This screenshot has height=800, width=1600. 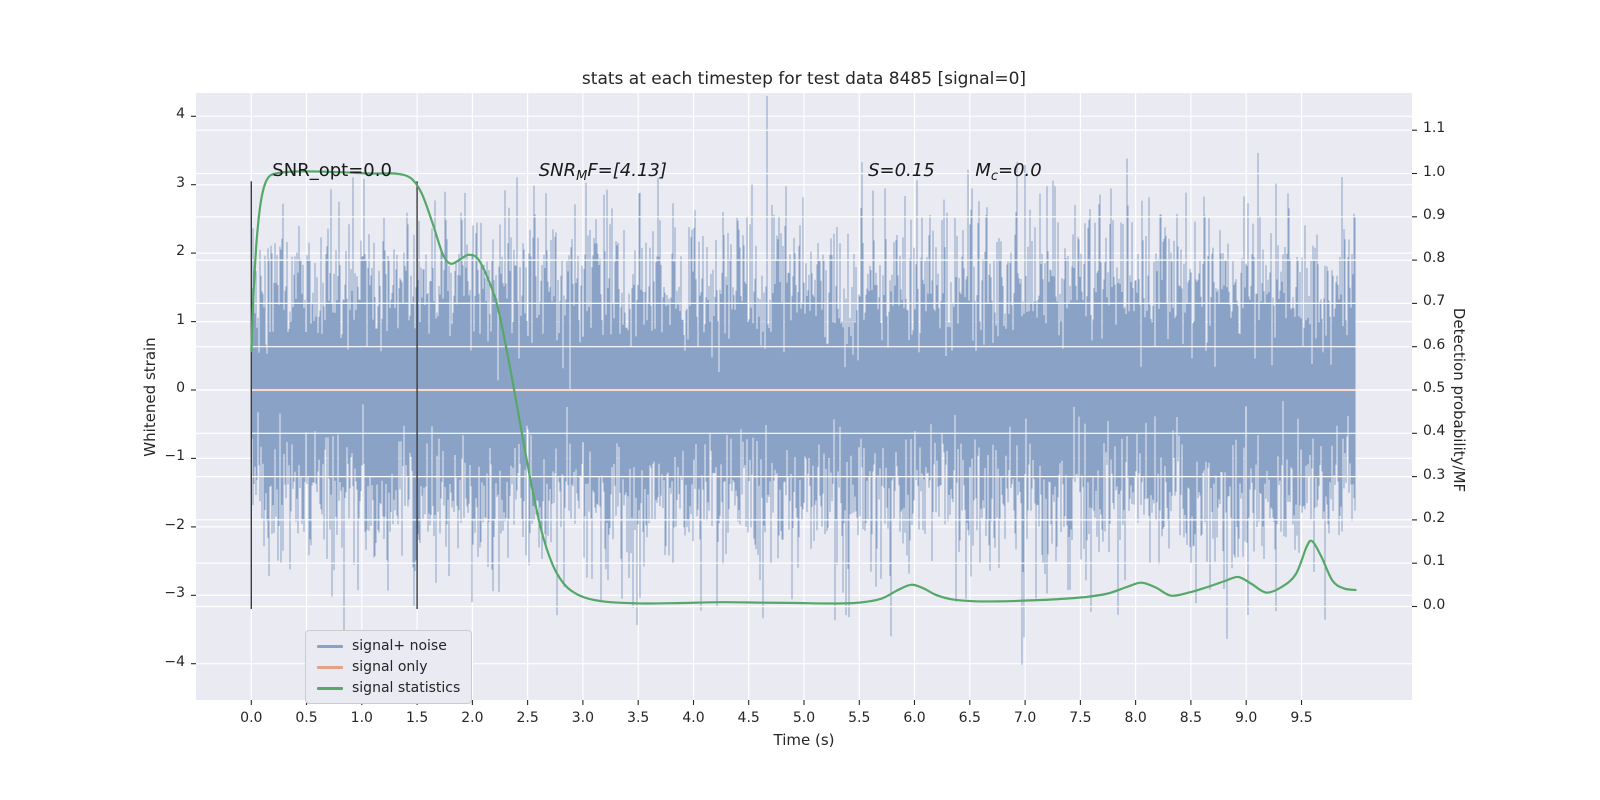 What do you see at coordinates (330, 667) in the screenshot?
I see `legend-swatch-signal-only` at bounding box center [330, 667].